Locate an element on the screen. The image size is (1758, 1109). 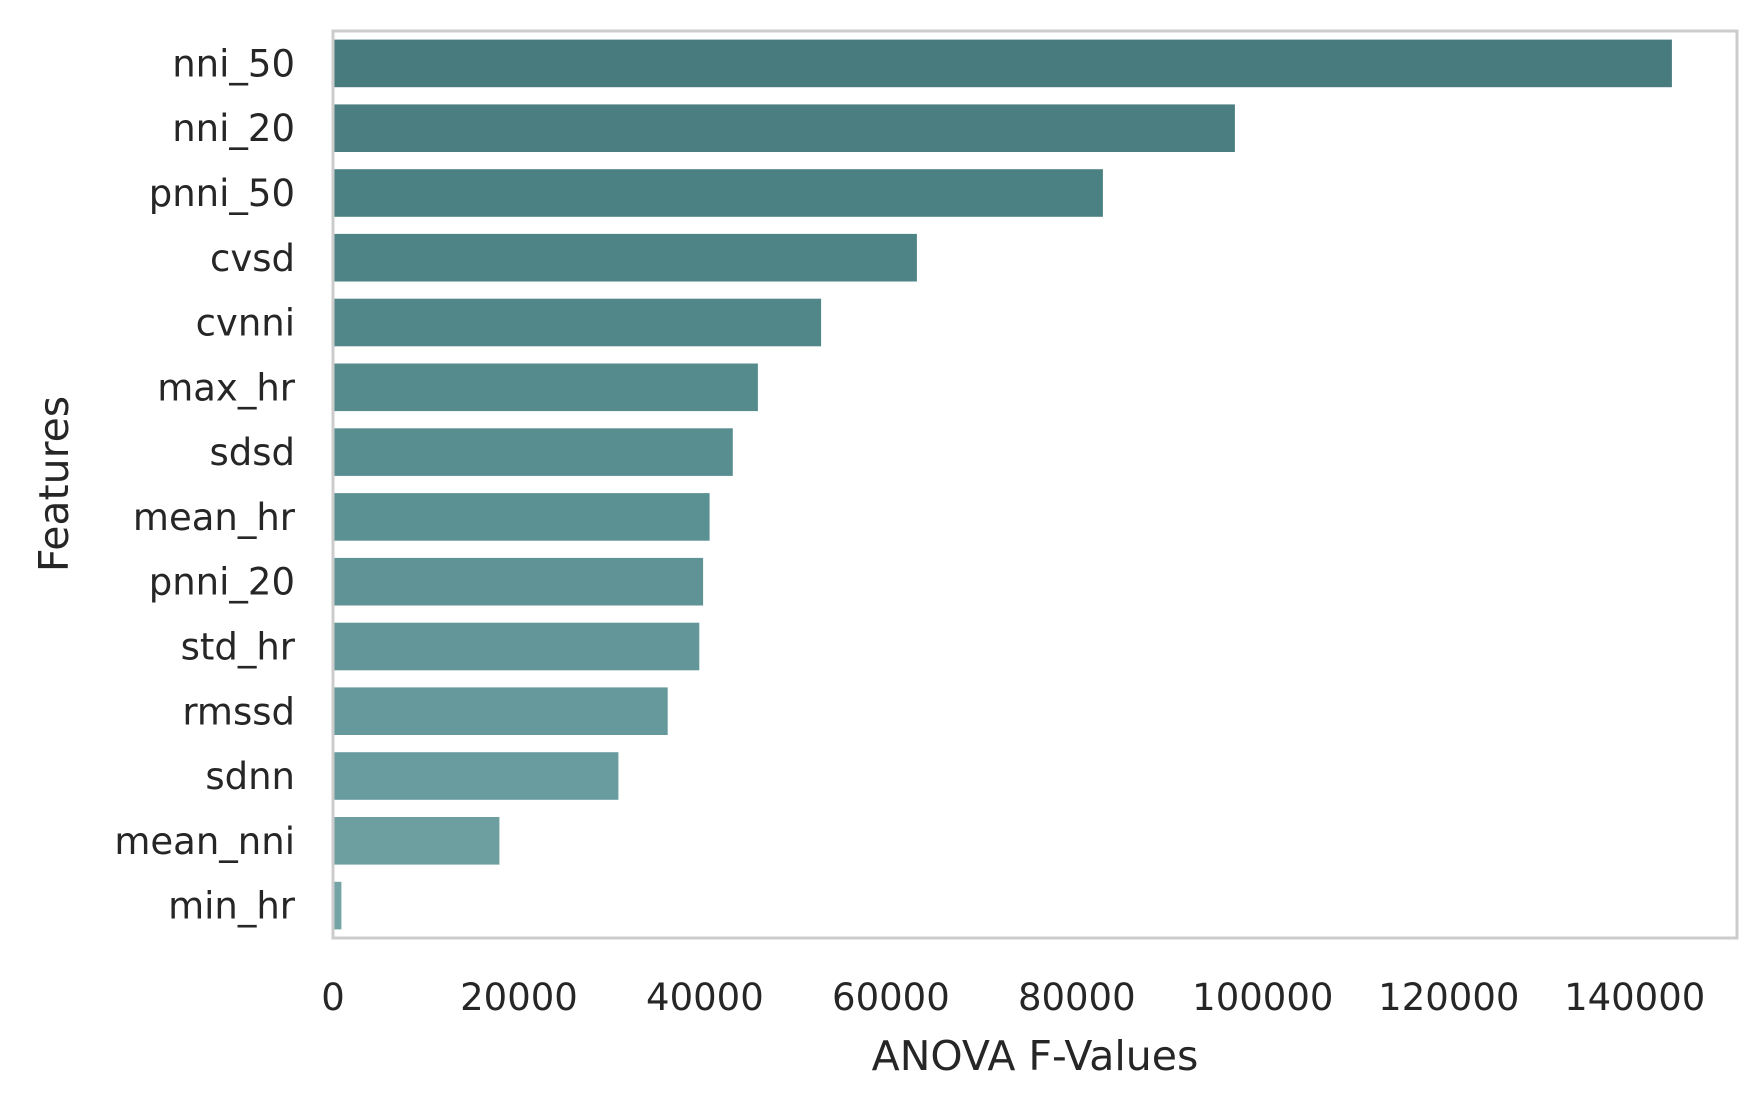
y-tick-label-rmssd: rmssd is located at coordinates (238, 711).